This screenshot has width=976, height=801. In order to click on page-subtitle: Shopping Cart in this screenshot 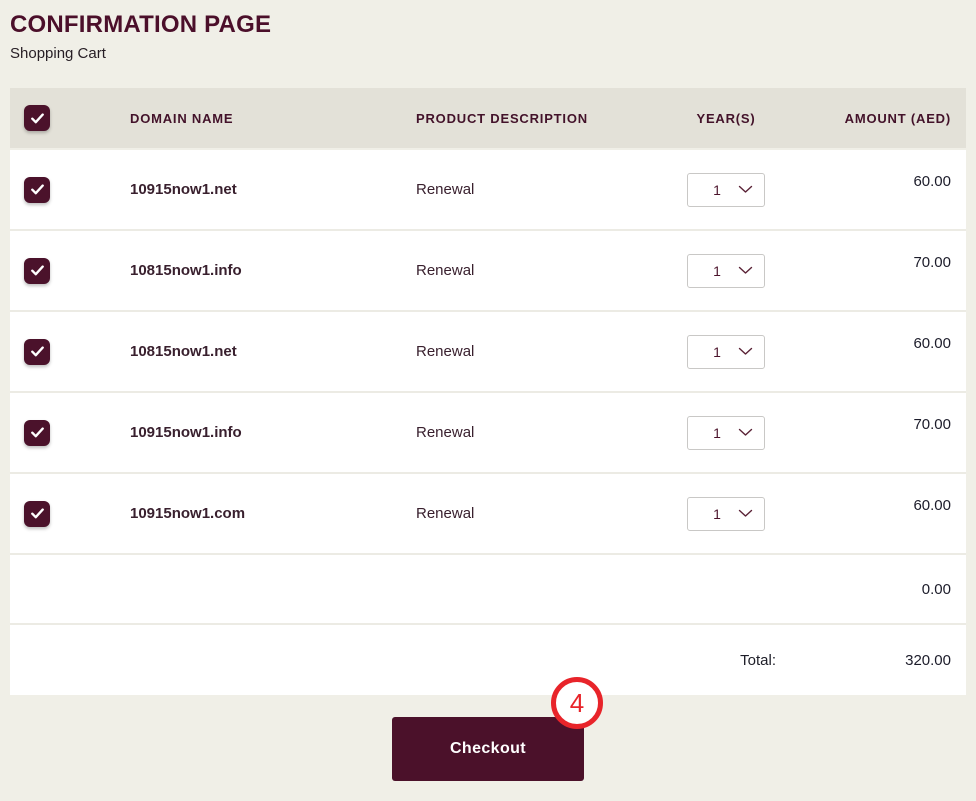, I will do `click(58, 53)`.